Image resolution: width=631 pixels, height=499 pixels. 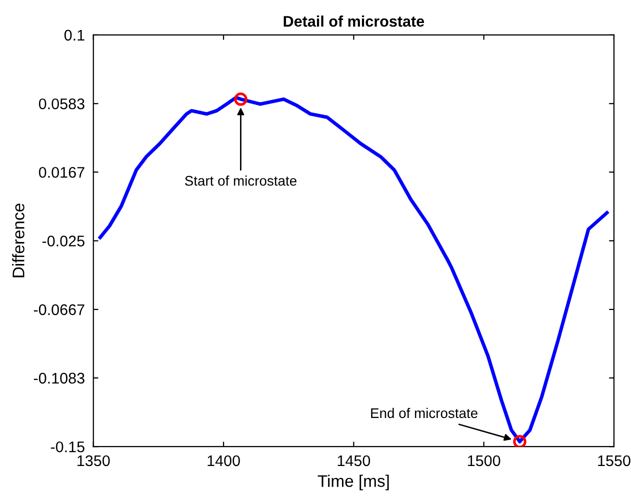 I want to click on x-axis-title: Time [ms], so click(x=353, y=482).